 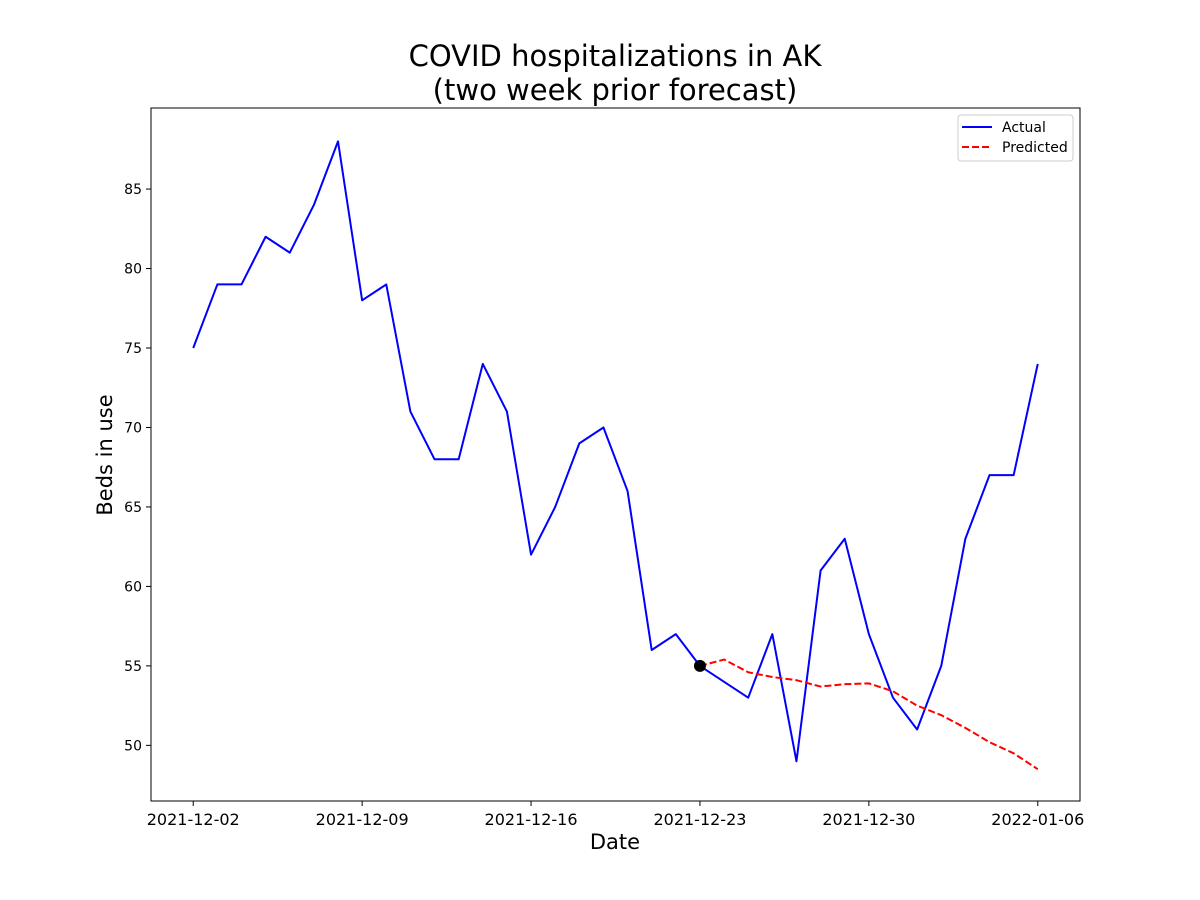 I want to click on legend-label-actual: Actual, so click(x=1024, y=128).